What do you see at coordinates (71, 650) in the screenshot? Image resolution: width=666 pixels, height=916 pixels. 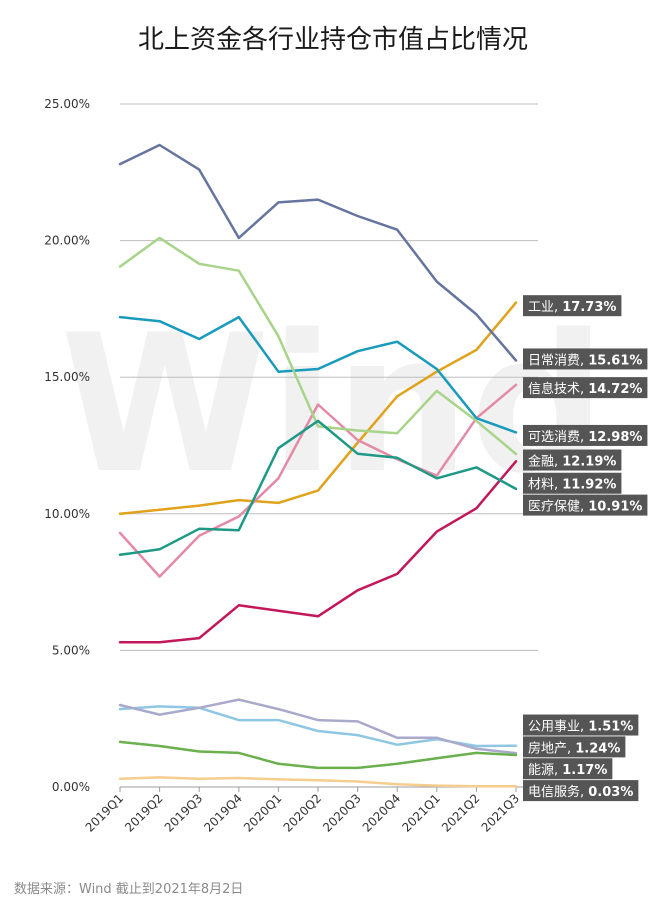 I see `y-tick-label: 5.00%` at bounding box center [71, 650].